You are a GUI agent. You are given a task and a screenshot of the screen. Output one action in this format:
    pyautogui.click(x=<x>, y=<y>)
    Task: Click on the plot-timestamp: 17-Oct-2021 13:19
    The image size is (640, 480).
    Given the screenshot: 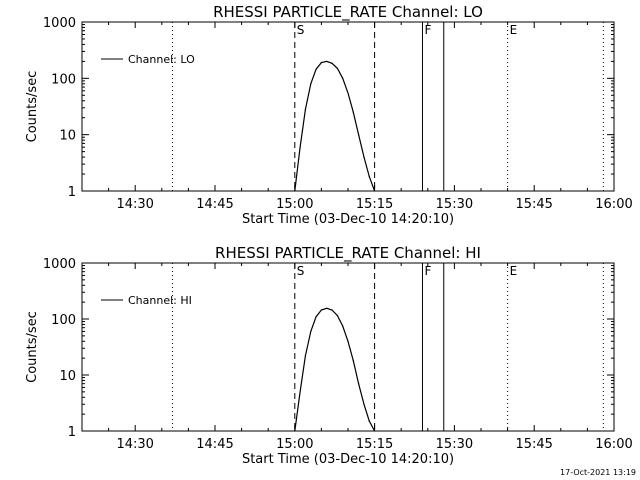 What is the action you would take?
    pyautogui.click(x=598, y=472)
    